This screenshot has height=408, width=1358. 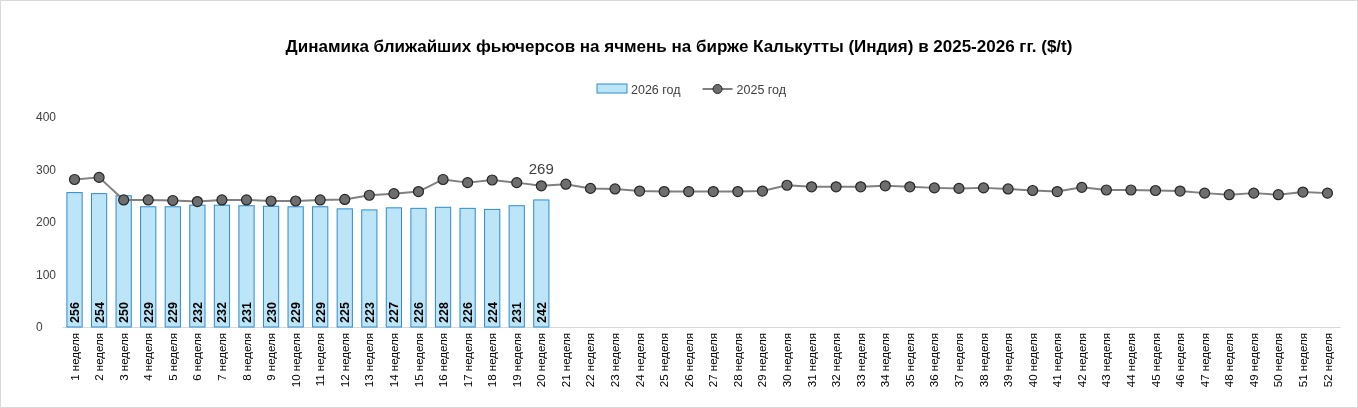 What do you see at coordinates (516, 360) in the screenshot?
I see `x-tick-label: 19 неделя` at bounding box center [516, 360].